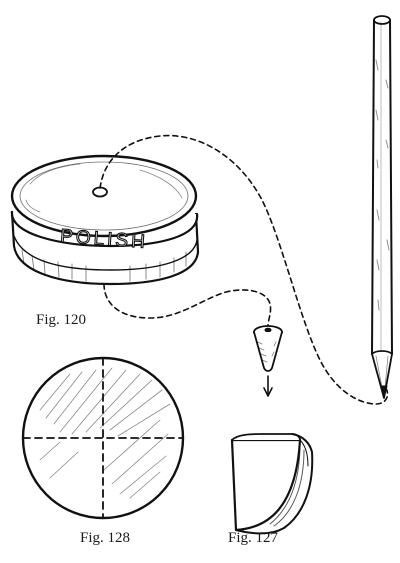  I want to click on thread-to-plumb, so click(187, 305).